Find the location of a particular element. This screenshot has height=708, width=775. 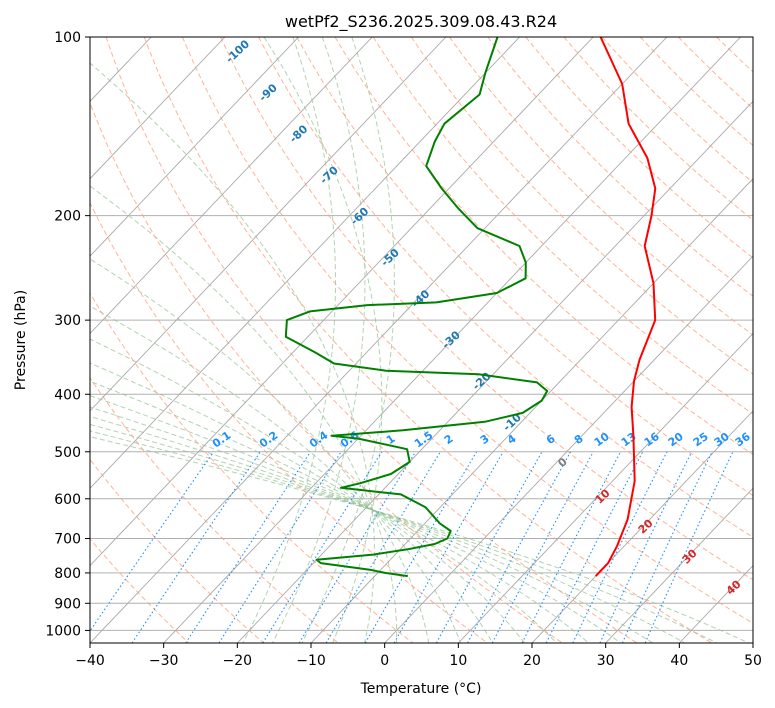

y-tick-label: 300 is located at coordinates (67, 321).